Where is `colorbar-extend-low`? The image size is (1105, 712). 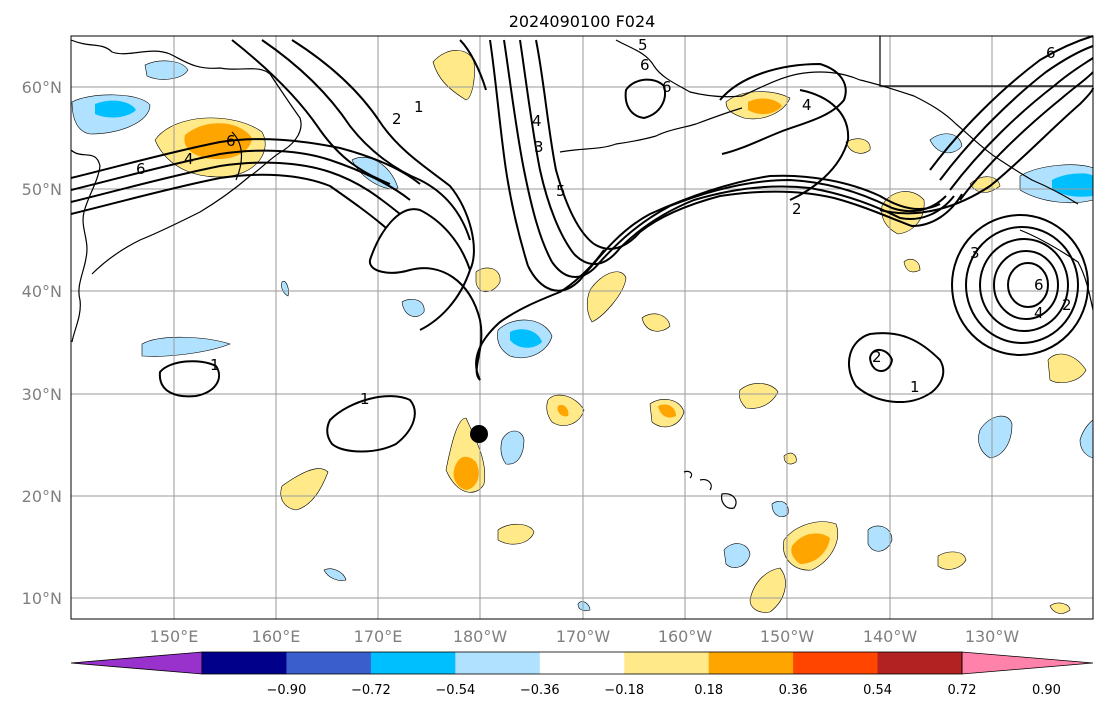
colorbar-extend-low is located at coordinates (136, 663).